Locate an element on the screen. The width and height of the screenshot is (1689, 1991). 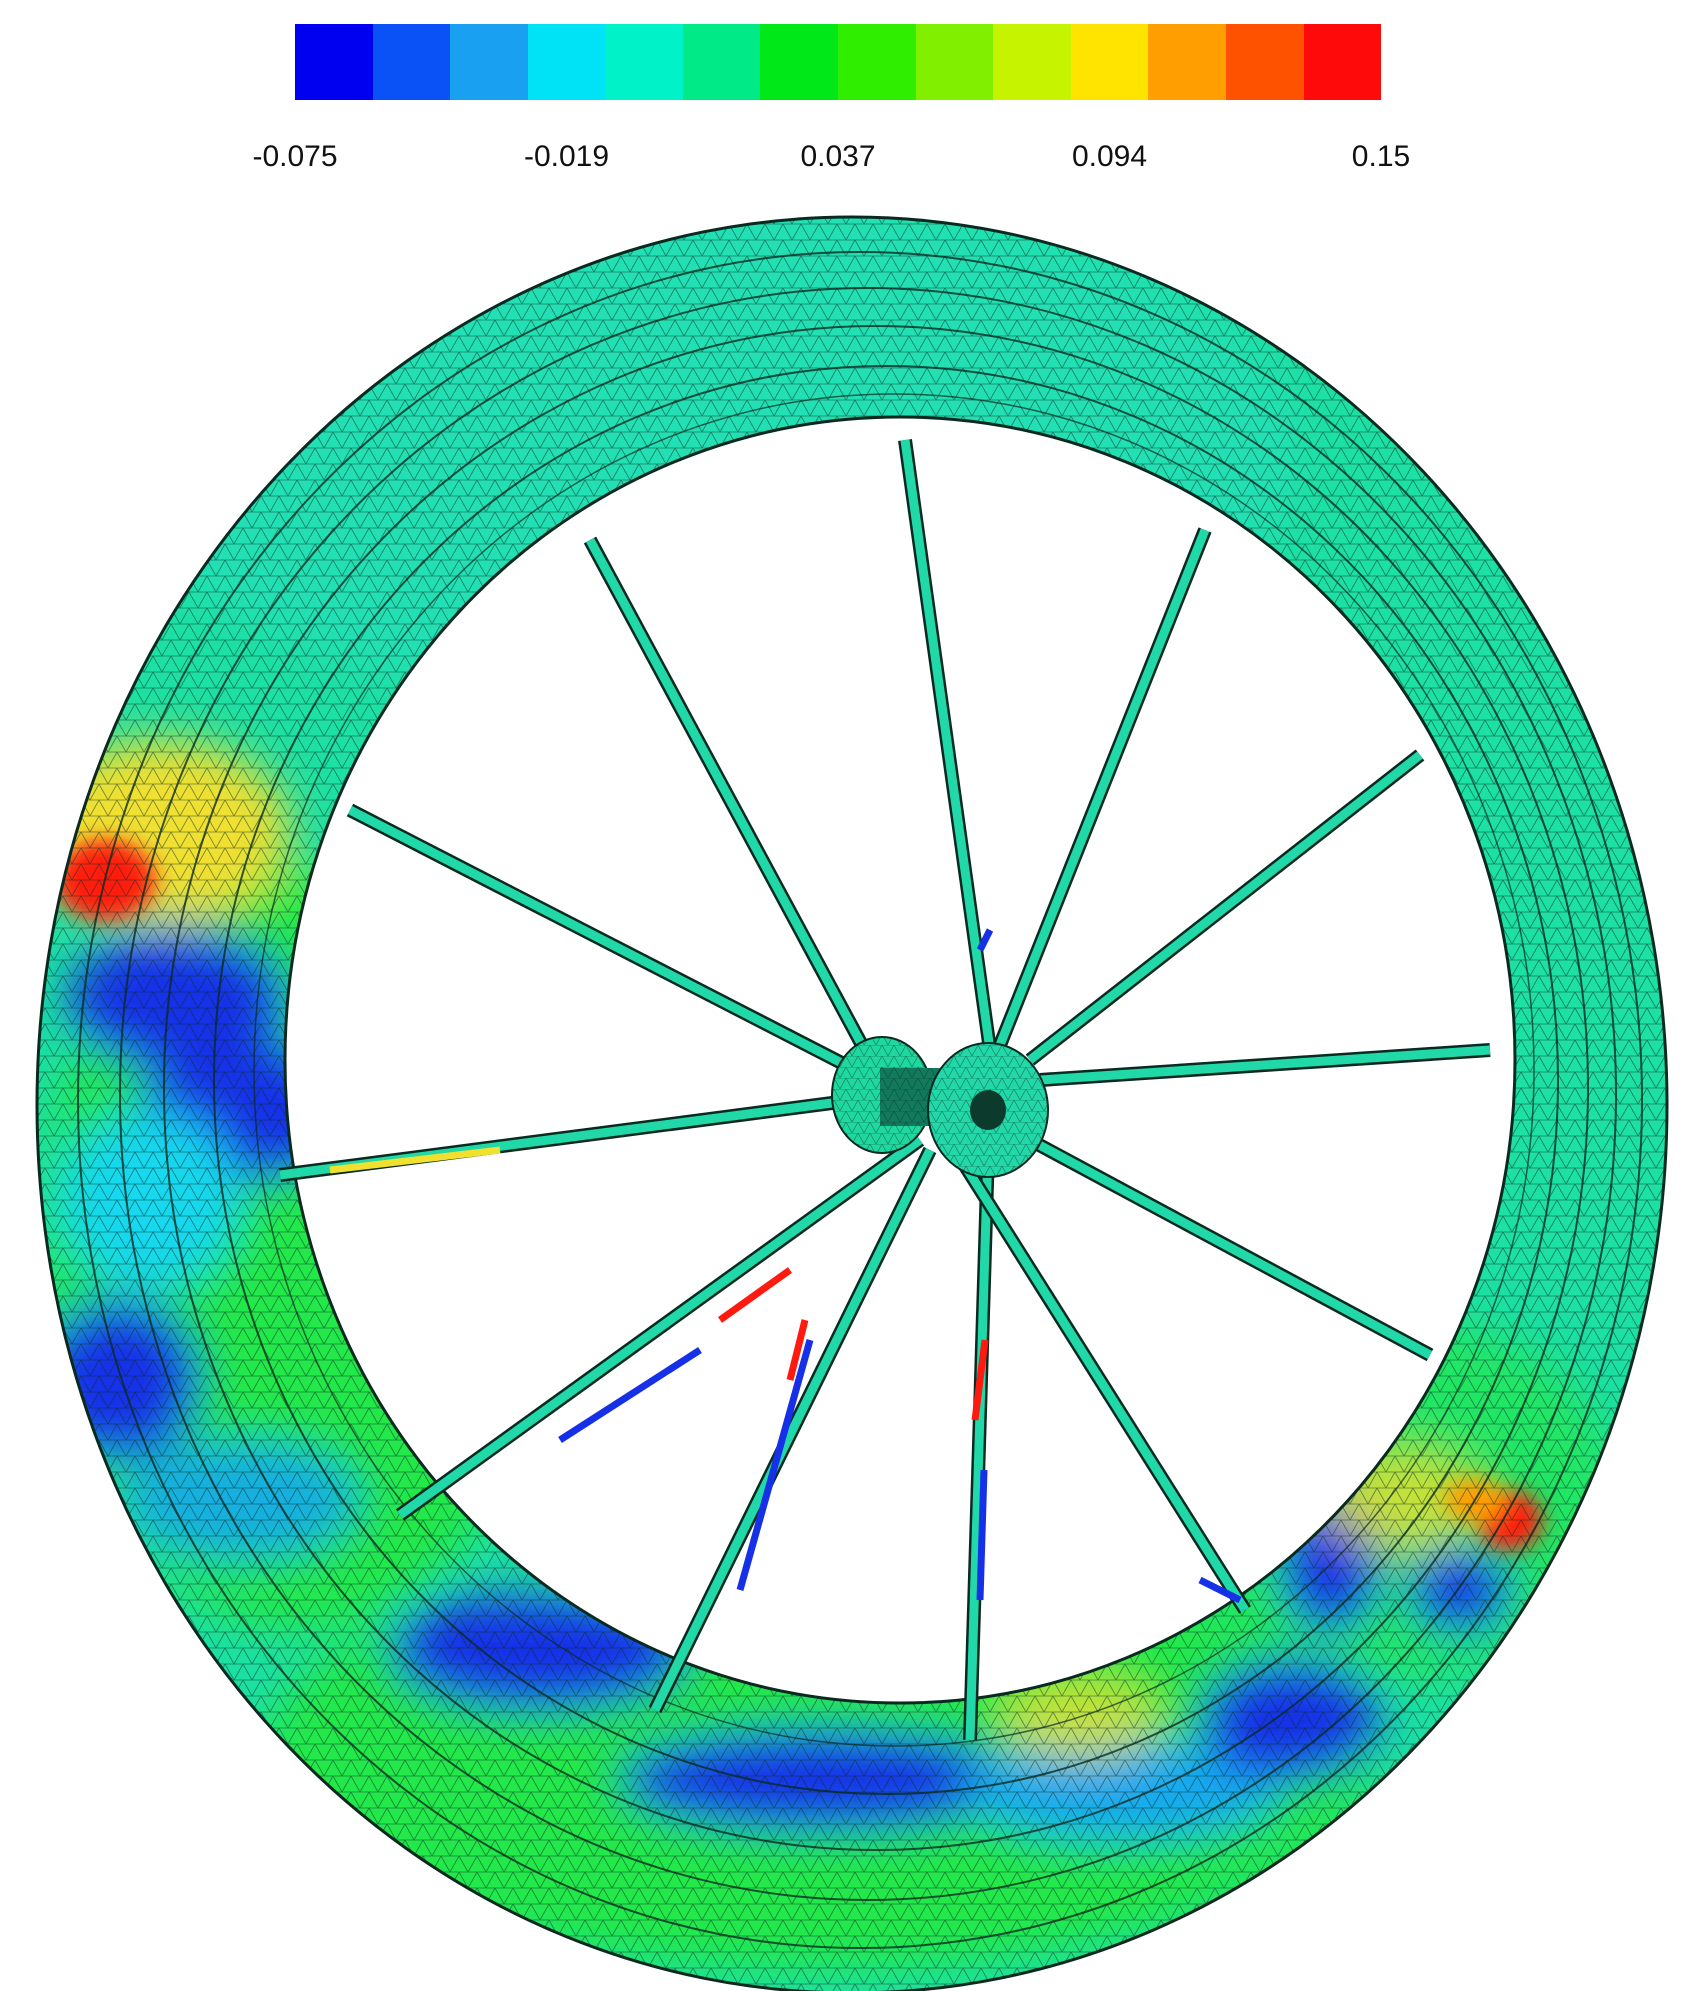
colorbar-ticks: -0.075 -0.019 0.037 0.094 0.15 is located at coordinates (844, 160).